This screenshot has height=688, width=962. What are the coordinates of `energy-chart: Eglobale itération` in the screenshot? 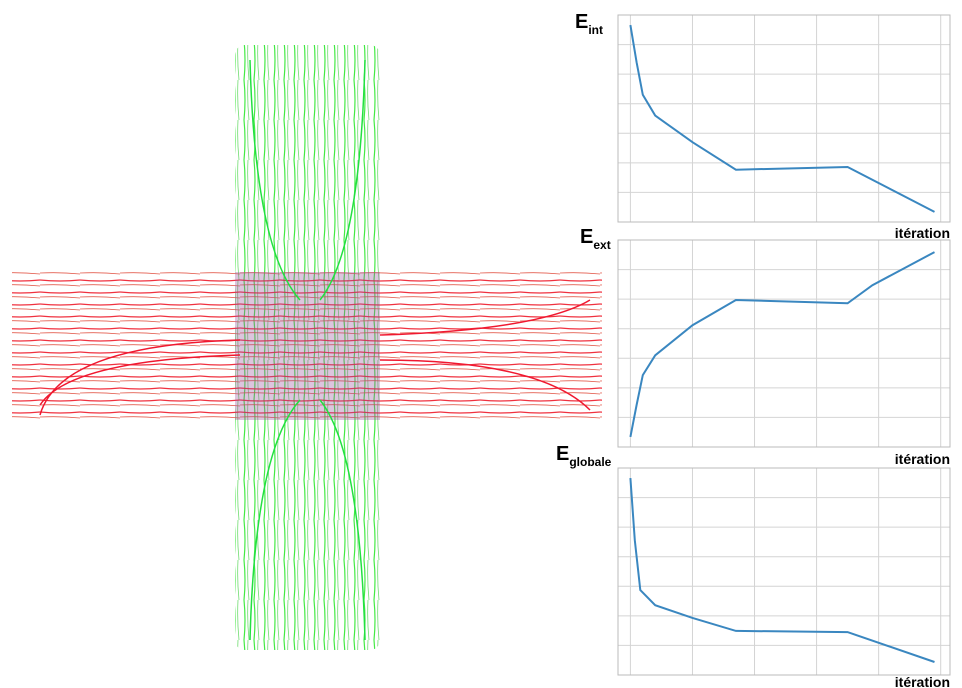 It's located at (753, 565).